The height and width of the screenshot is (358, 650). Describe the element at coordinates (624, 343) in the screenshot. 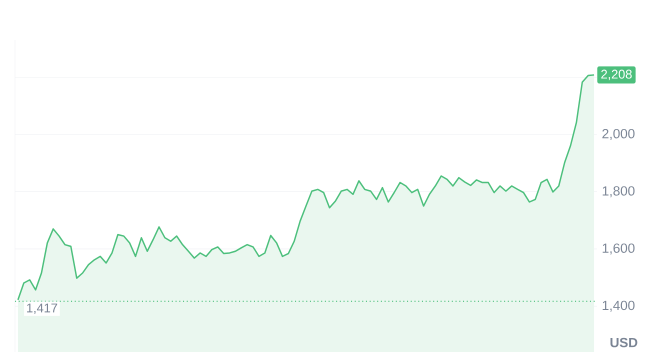

I see `y-axis-title: USD` at that location.